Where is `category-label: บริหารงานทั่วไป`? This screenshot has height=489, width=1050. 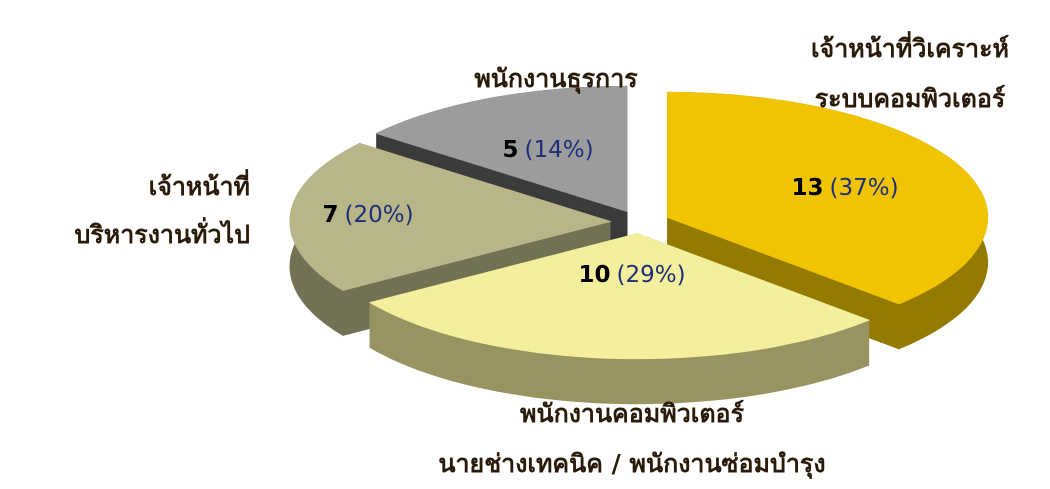 category-label: บริหารงานทั่วไป is located at coordinates (162, 233).